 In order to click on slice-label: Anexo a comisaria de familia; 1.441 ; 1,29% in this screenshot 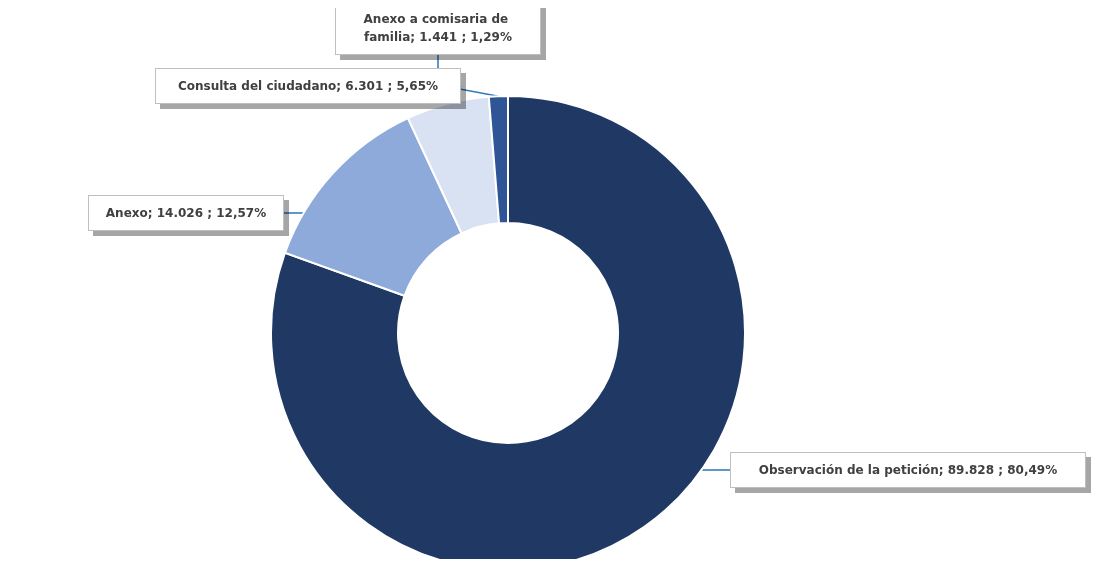, I will do `click(438, 28)`.